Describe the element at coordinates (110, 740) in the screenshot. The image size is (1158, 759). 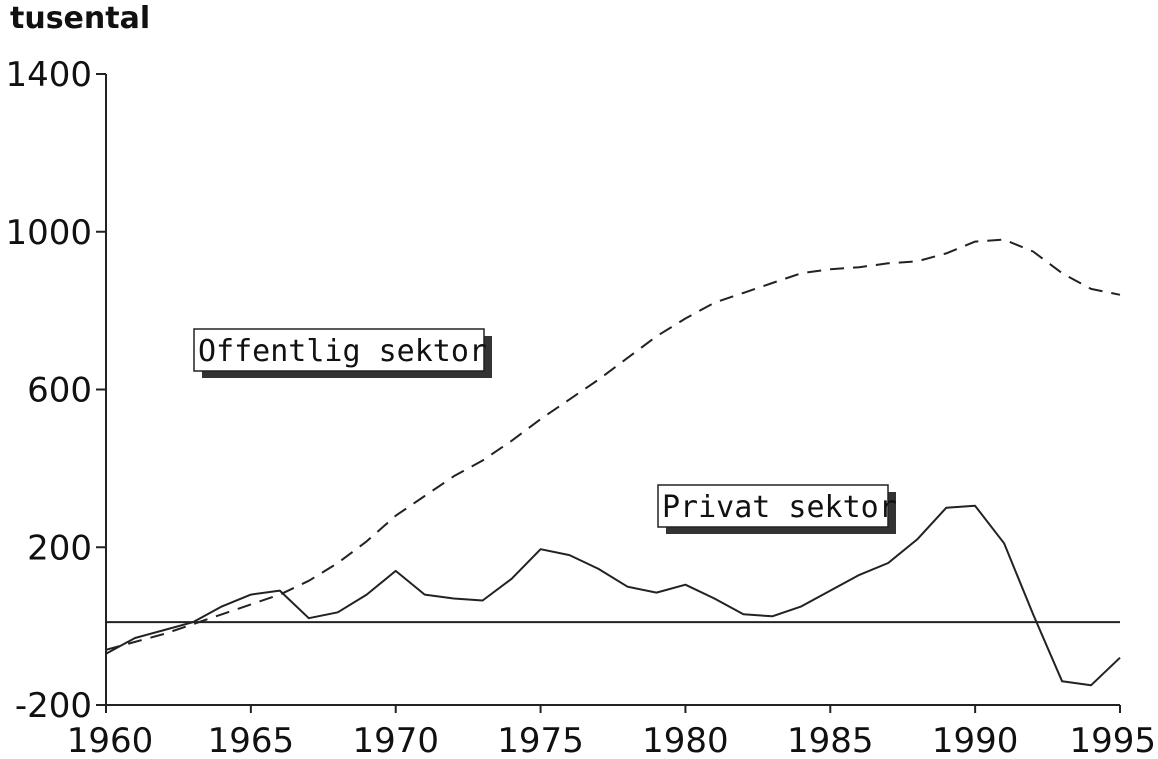
I see `x-tick-label: 1960` at that location.